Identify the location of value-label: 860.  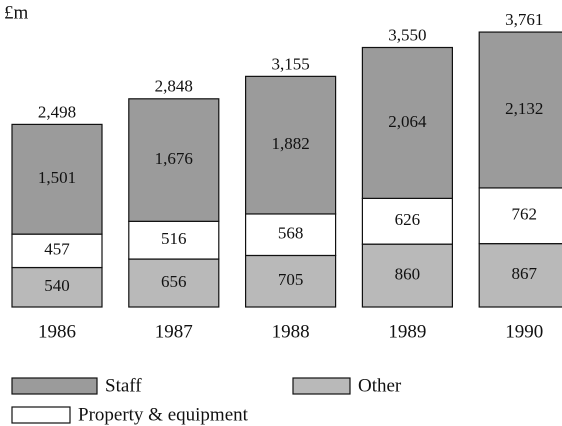
(408, 273).